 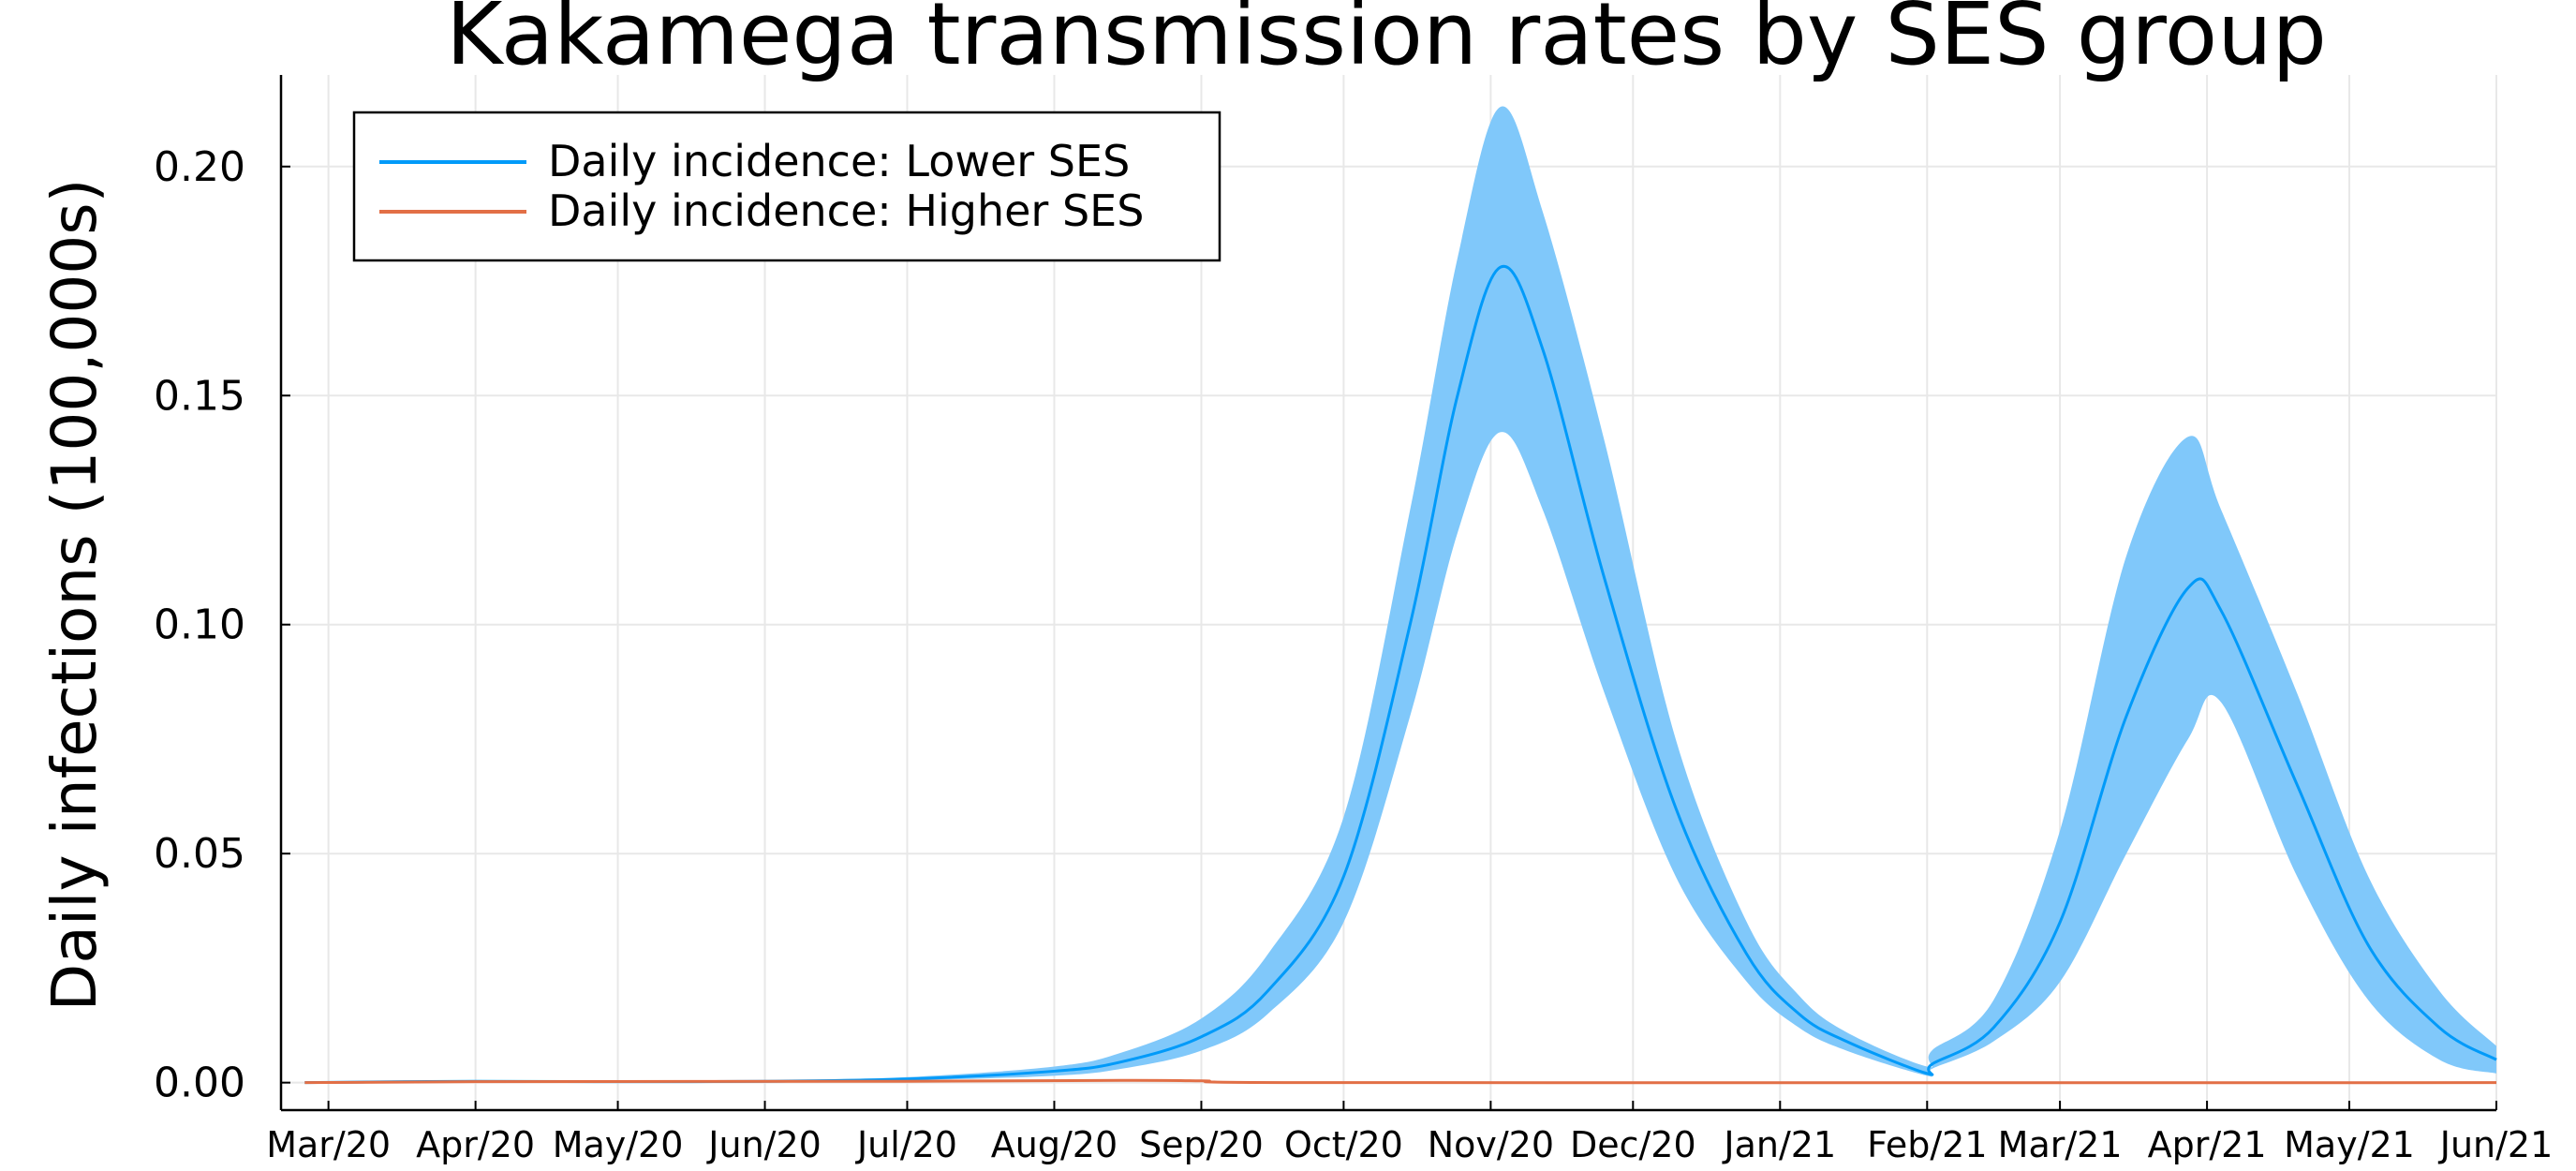 What do you see at coordinates (328, 1144) in the screenshot?
I see `x-tick-label: Mar/20` at bounding box center [328, 1144].